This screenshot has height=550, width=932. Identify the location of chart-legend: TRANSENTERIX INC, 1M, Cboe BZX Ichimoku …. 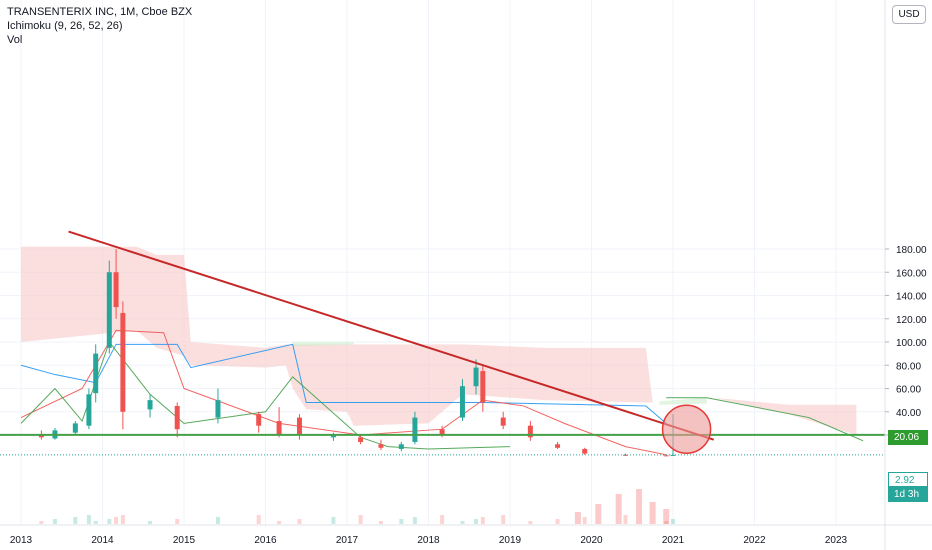
(99, 26).